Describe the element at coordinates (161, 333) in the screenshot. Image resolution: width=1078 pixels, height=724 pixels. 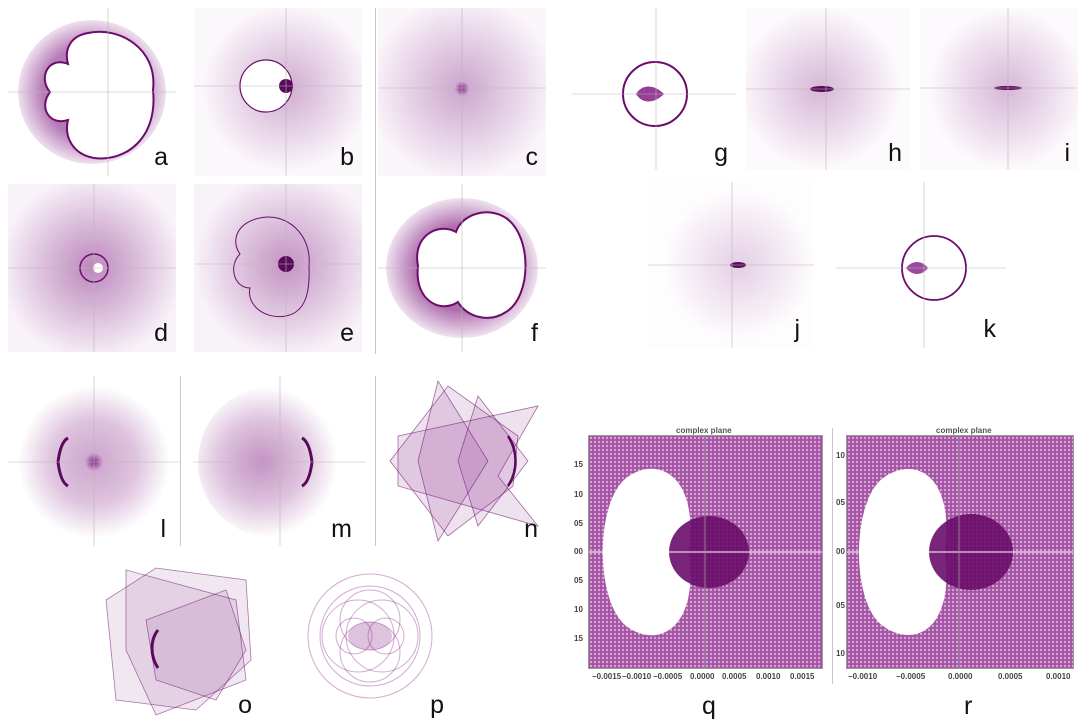
I see `panel-label: d` at that location.